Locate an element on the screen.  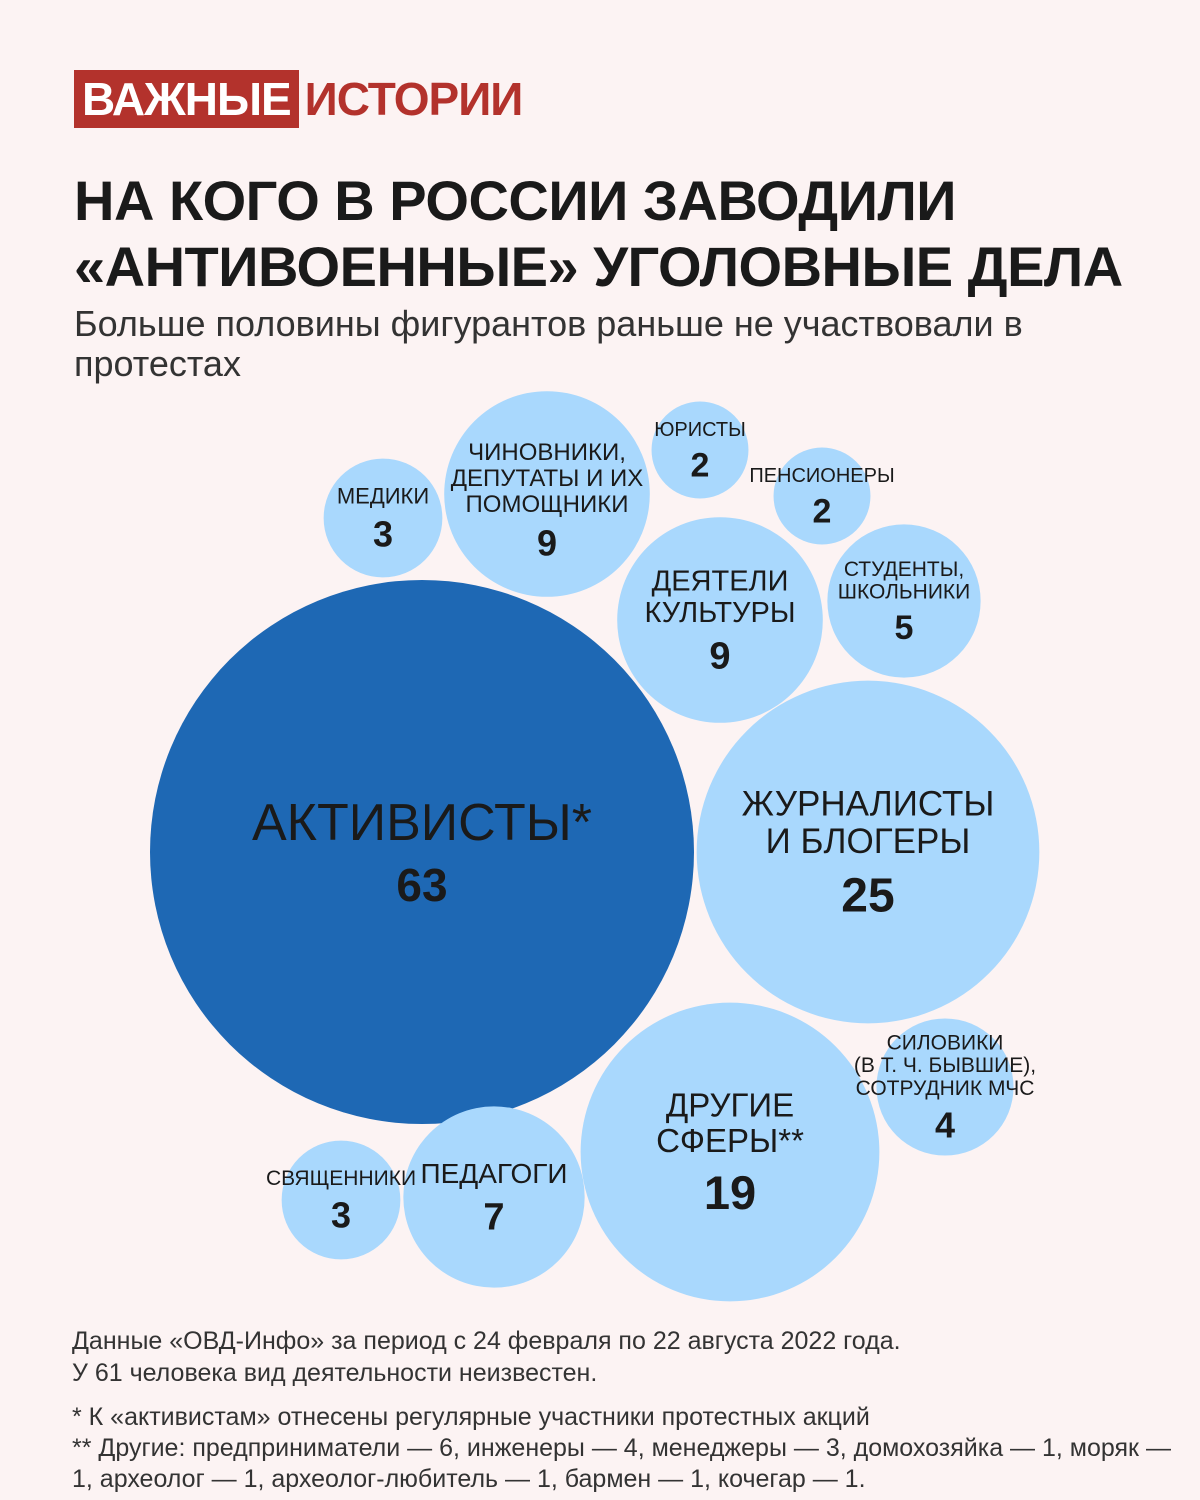
bubble-value-пенсионеры: 2 is located at coordinates (822, 511).